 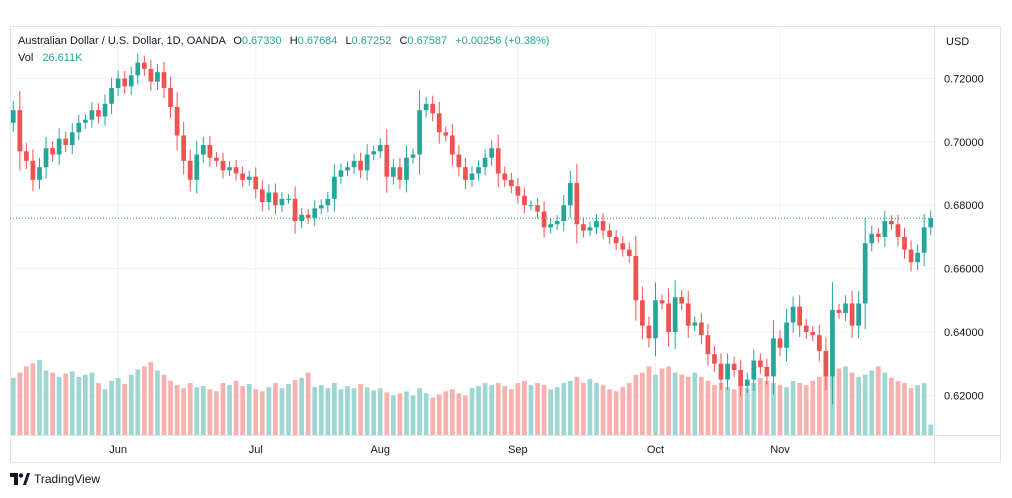 I want to click on tradingview-footer: TradingView, so click(x=55, y=479).